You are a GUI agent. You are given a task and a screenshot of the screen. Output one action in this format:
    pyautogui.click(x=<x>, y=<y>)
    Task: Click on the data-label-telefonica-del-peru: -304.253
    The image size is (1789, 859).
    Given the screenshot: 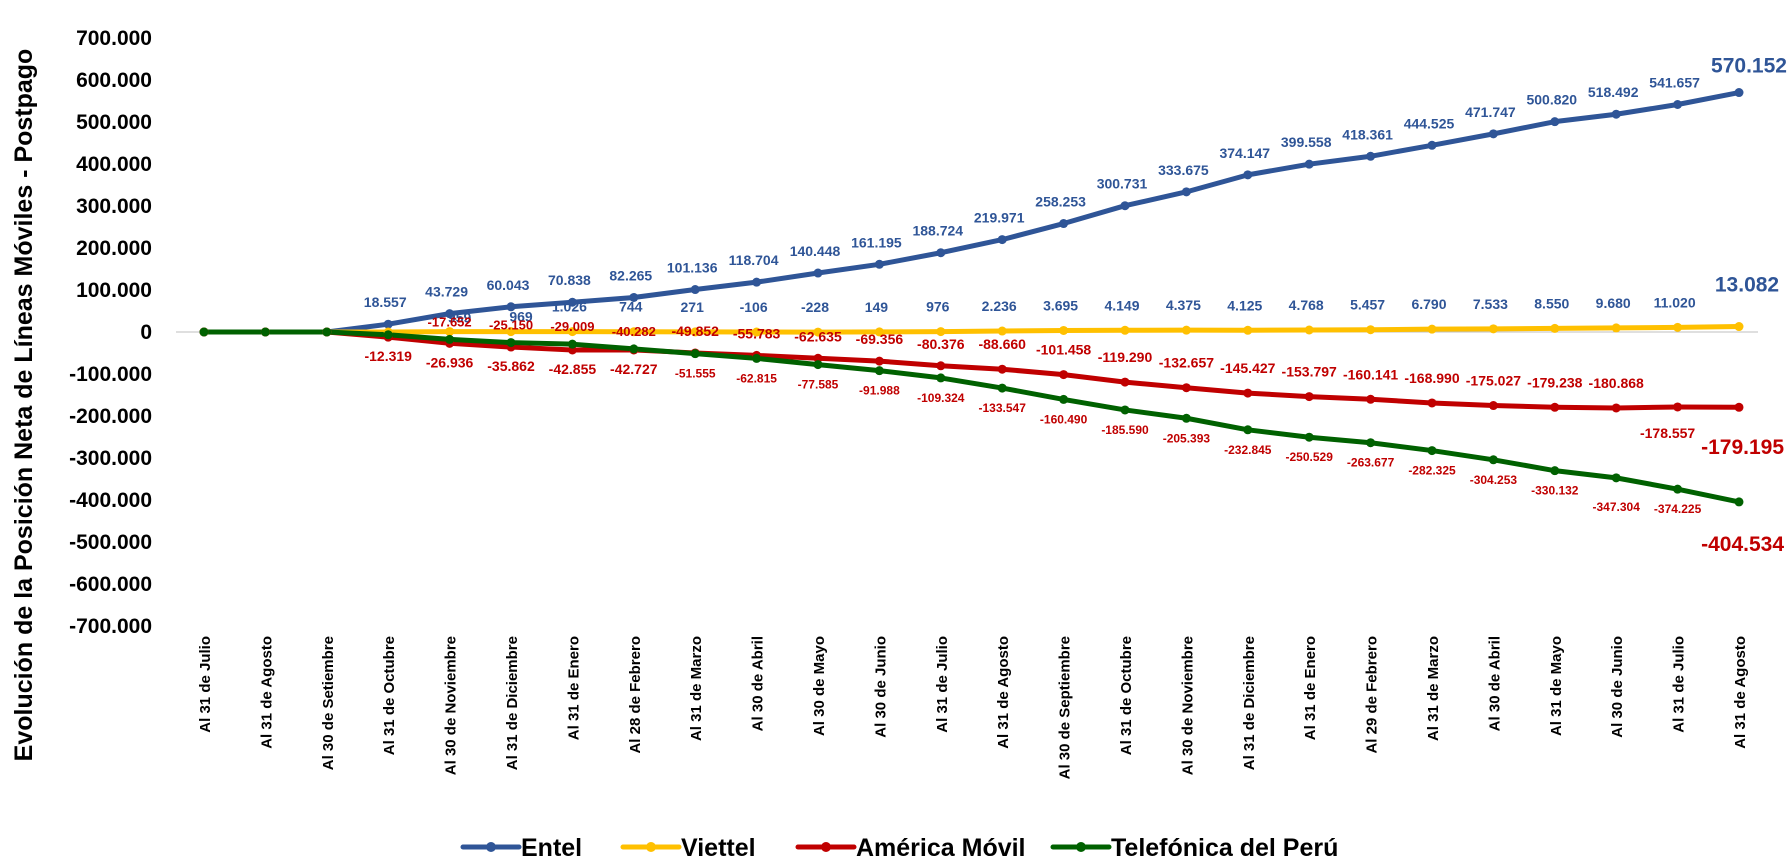 What is the action you would take?
    pyautogui.click(x=1494, y=480)
    